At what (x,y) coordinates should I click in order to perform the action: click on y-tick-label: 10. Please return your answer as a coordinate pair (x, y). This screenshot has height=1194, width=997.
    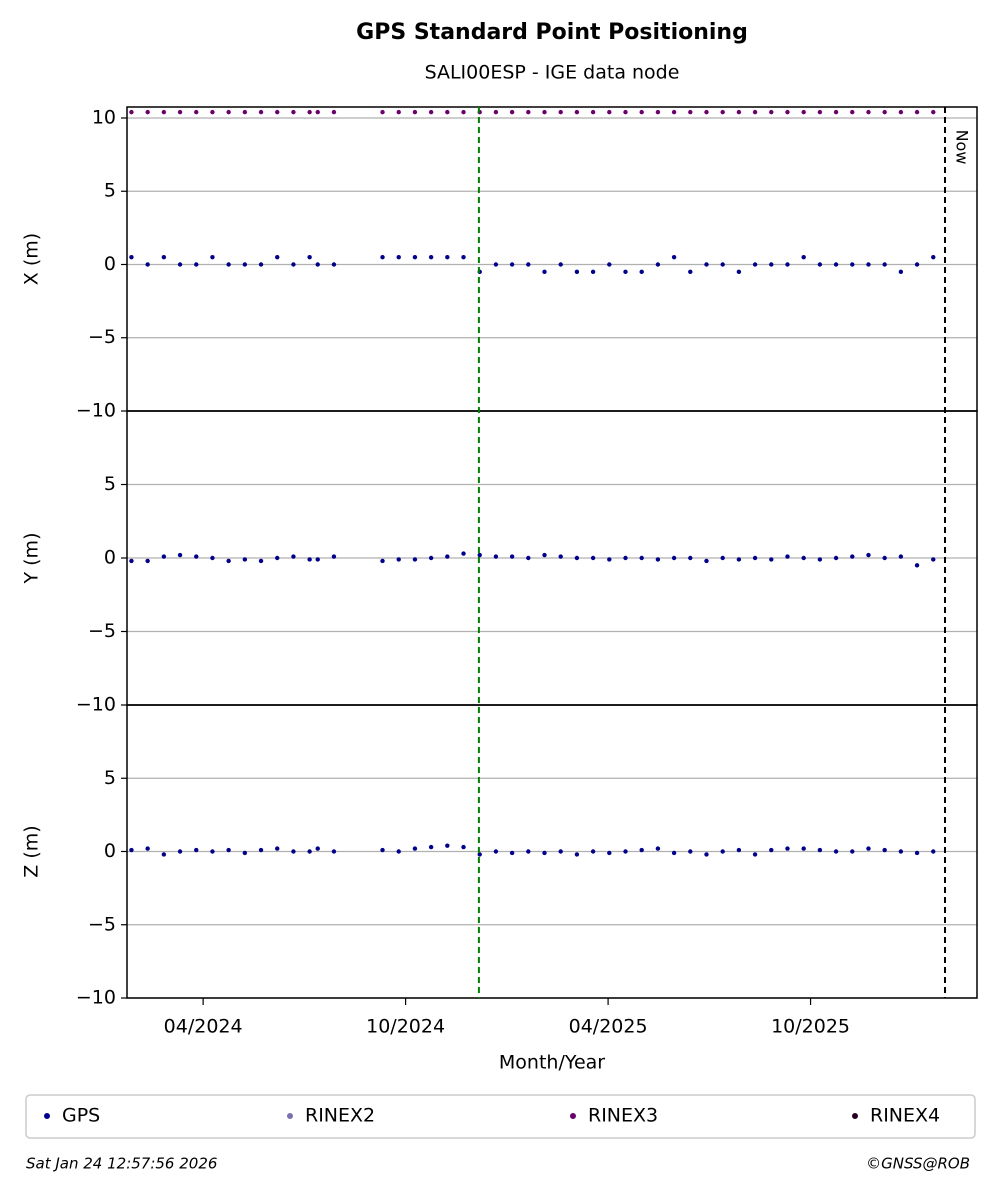
    Looking at the image, I should click on (104, 117).